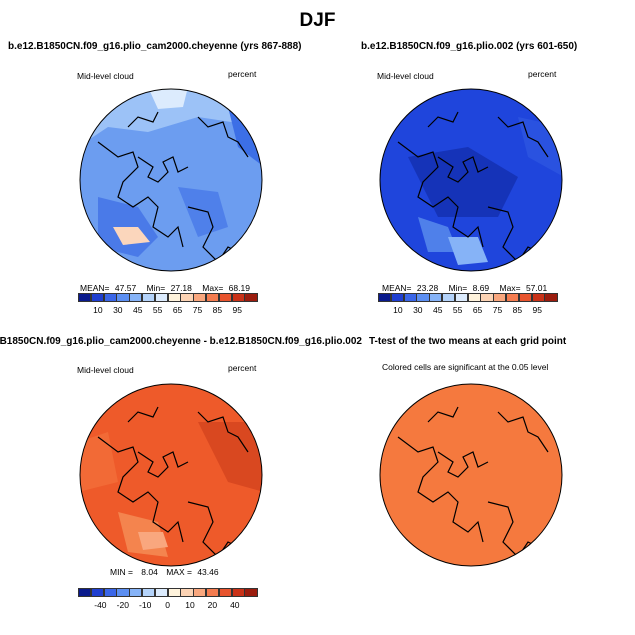 The width and height of the screenshot is (635, 635). What do you see at coordinates (230, 457) in the screenshot?
I see `panel-3-diff-region-east` at bounding box center [230, 457].